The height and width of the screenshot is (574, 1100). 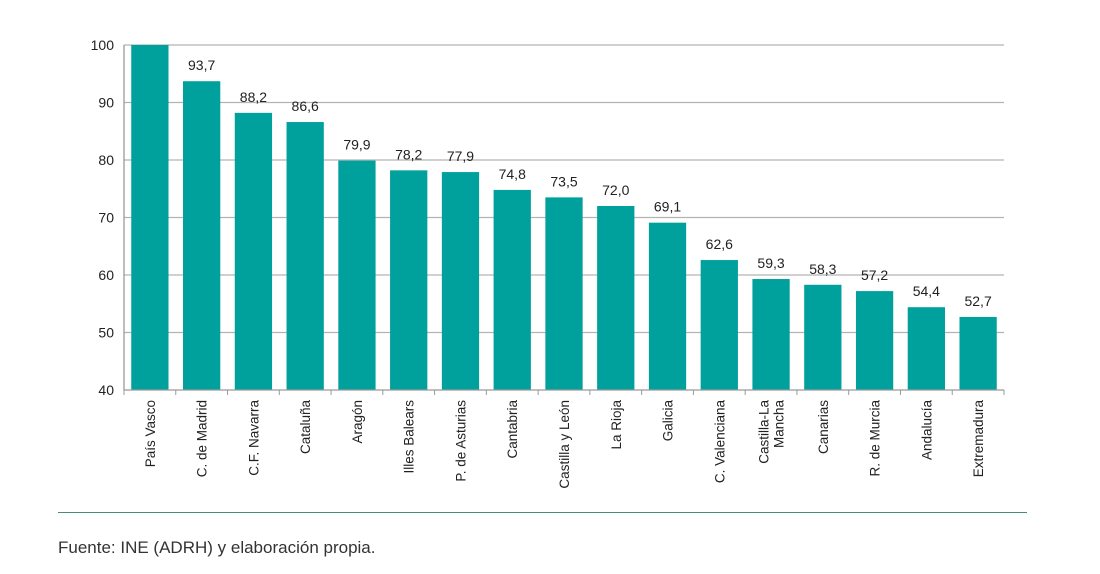 I want to click on data-label: 52,7, so click(x=977, y=301).